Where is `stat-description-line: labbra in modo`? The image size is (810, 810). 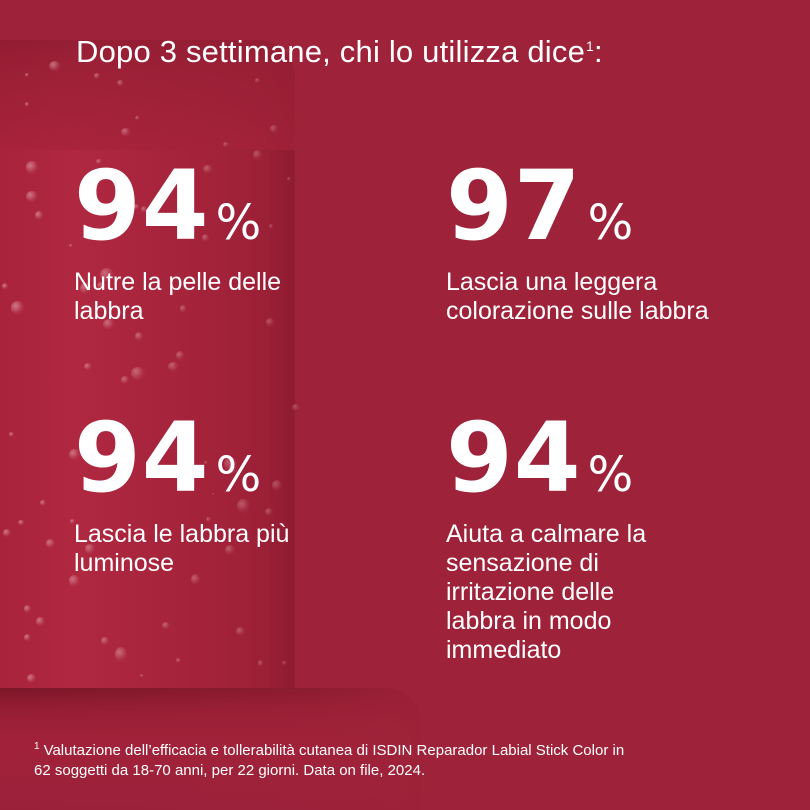 stat-description-line: labbra in modo is located at coordinates (529, 621).